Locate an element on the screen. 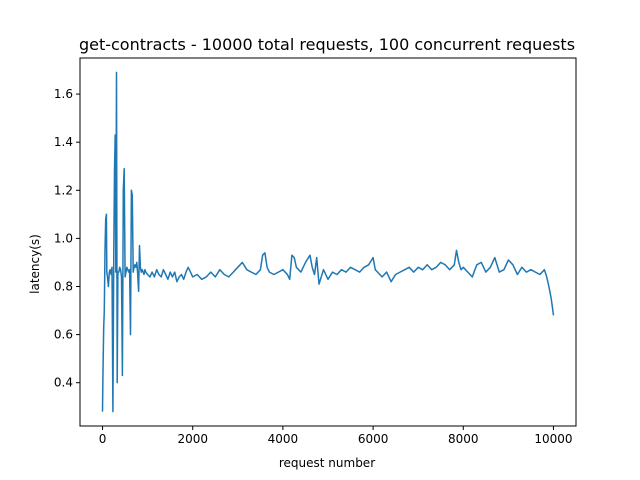 Image resolution: width=640 pixels, height=480 pixels. y-tick-label: 1.2 is located at coordinates (63, 190).